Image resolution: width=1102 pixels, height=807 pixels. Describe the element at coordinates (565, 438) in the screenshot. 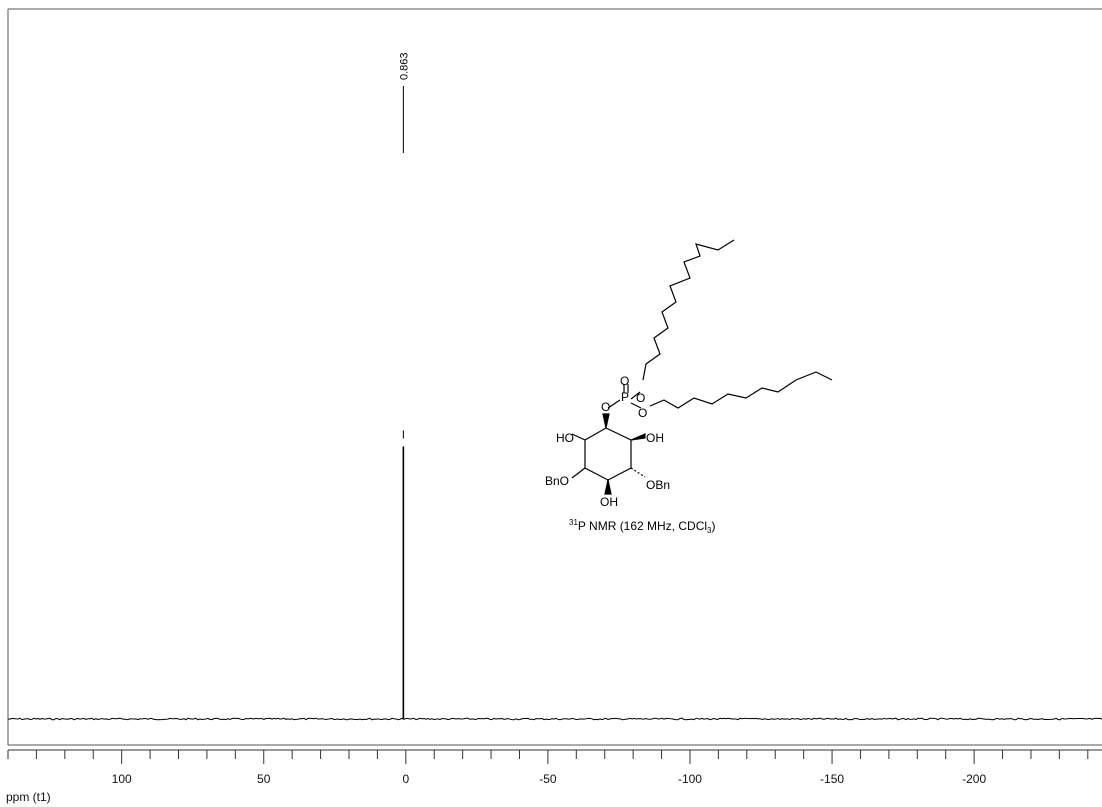

I see `atom-label-ho: HO` at that location.